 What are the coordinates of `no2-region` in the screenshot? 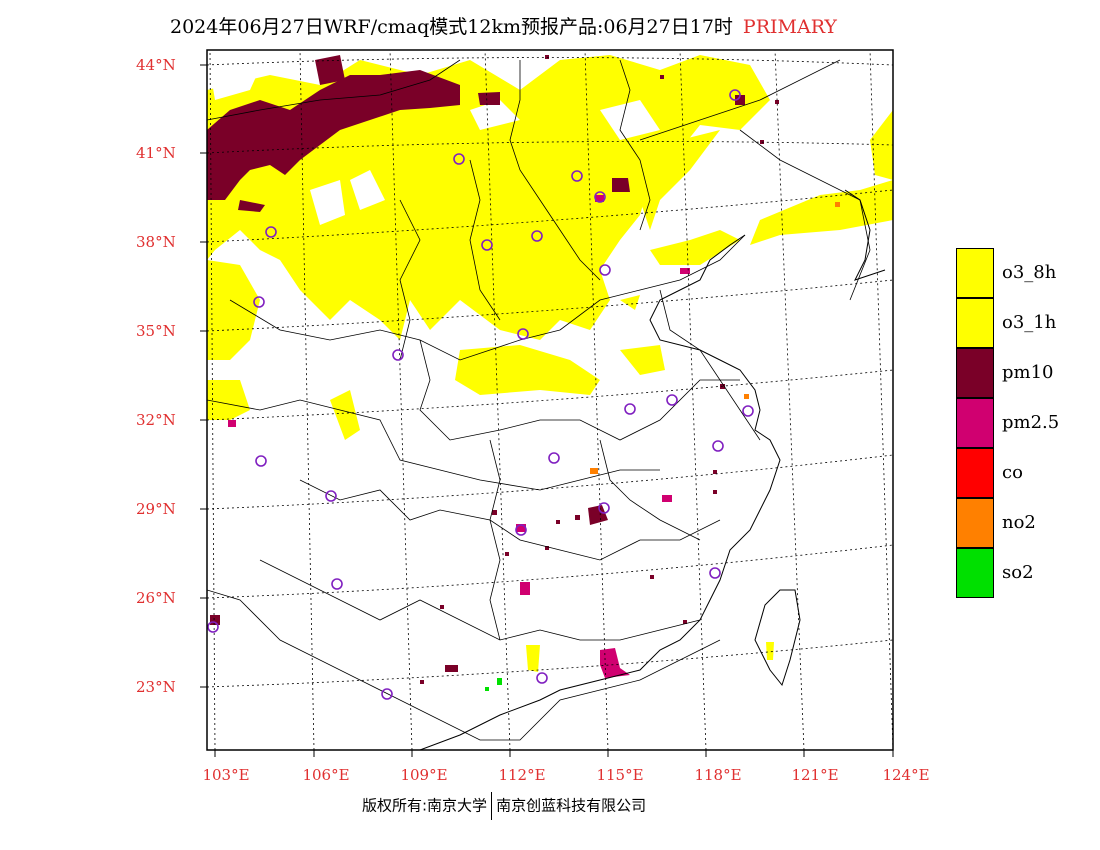 It's located at (715, 338).